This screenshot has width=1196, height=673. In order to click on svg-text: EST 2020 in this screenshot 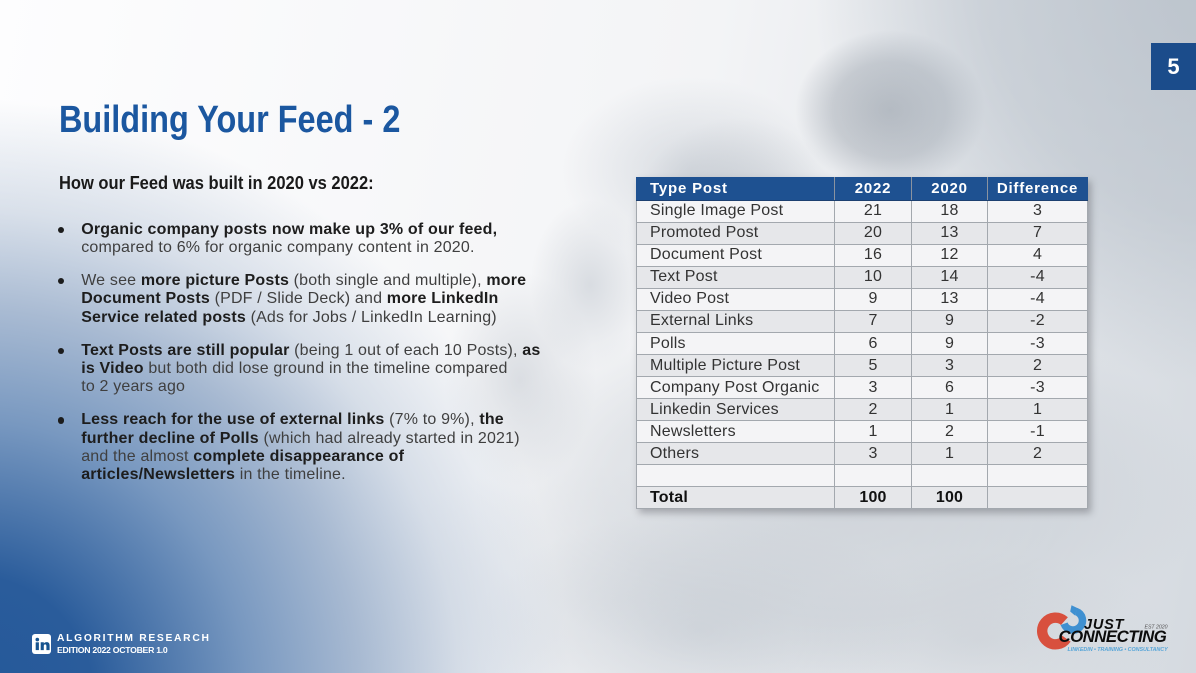, I will do `click(1156, 627)`.